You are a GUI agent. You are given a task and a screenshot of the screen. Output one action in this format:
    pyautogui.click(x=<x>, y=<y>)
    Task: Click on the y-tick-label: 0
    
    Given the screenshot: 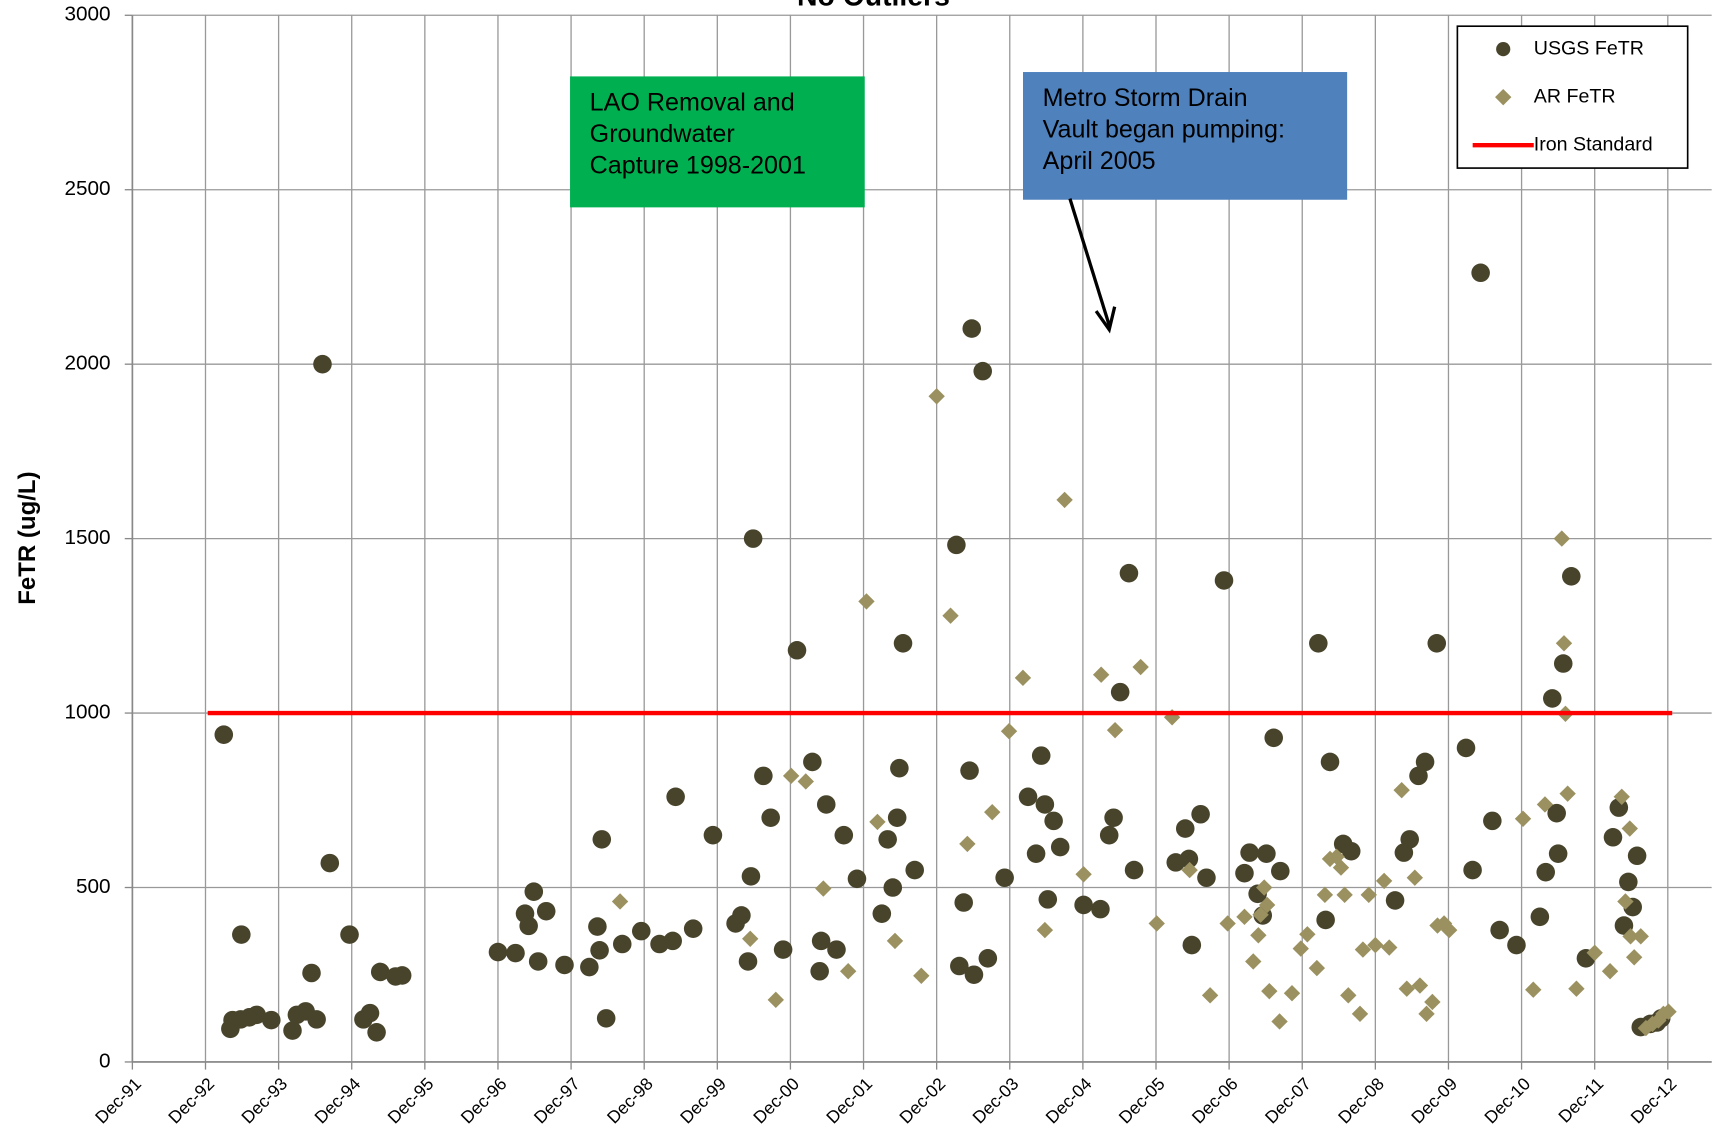 What is the action you would take?
    pyautogui.click(x=105, y=1060)
    